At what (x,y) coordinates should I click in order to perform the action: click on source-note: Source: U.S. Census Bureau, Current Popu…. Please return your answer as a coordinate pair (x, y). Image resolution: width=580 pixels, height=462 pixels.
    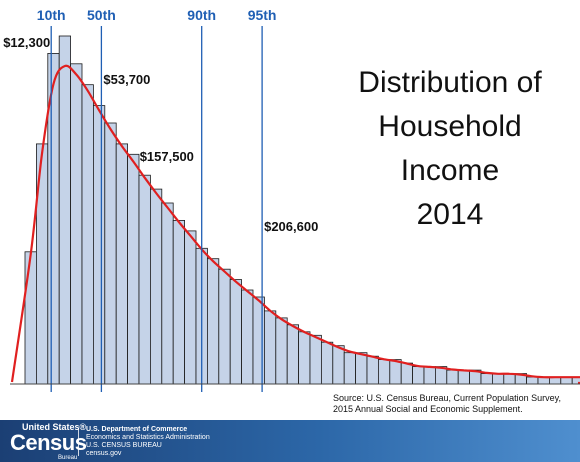
    Looking at the image, I should click on (447, 403).